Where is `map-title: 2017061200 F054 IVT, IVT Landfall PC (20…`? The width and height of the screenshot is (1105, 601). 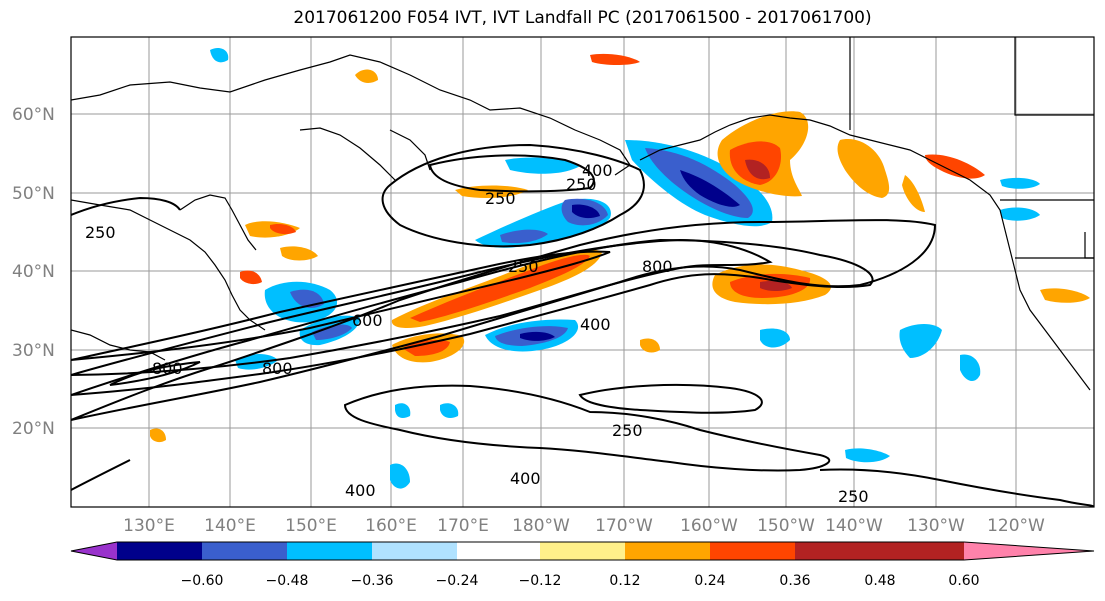 map-title: 2017061200 F054 IVT, IVT Landfall PC (20… is located at coordinates (582, 18).